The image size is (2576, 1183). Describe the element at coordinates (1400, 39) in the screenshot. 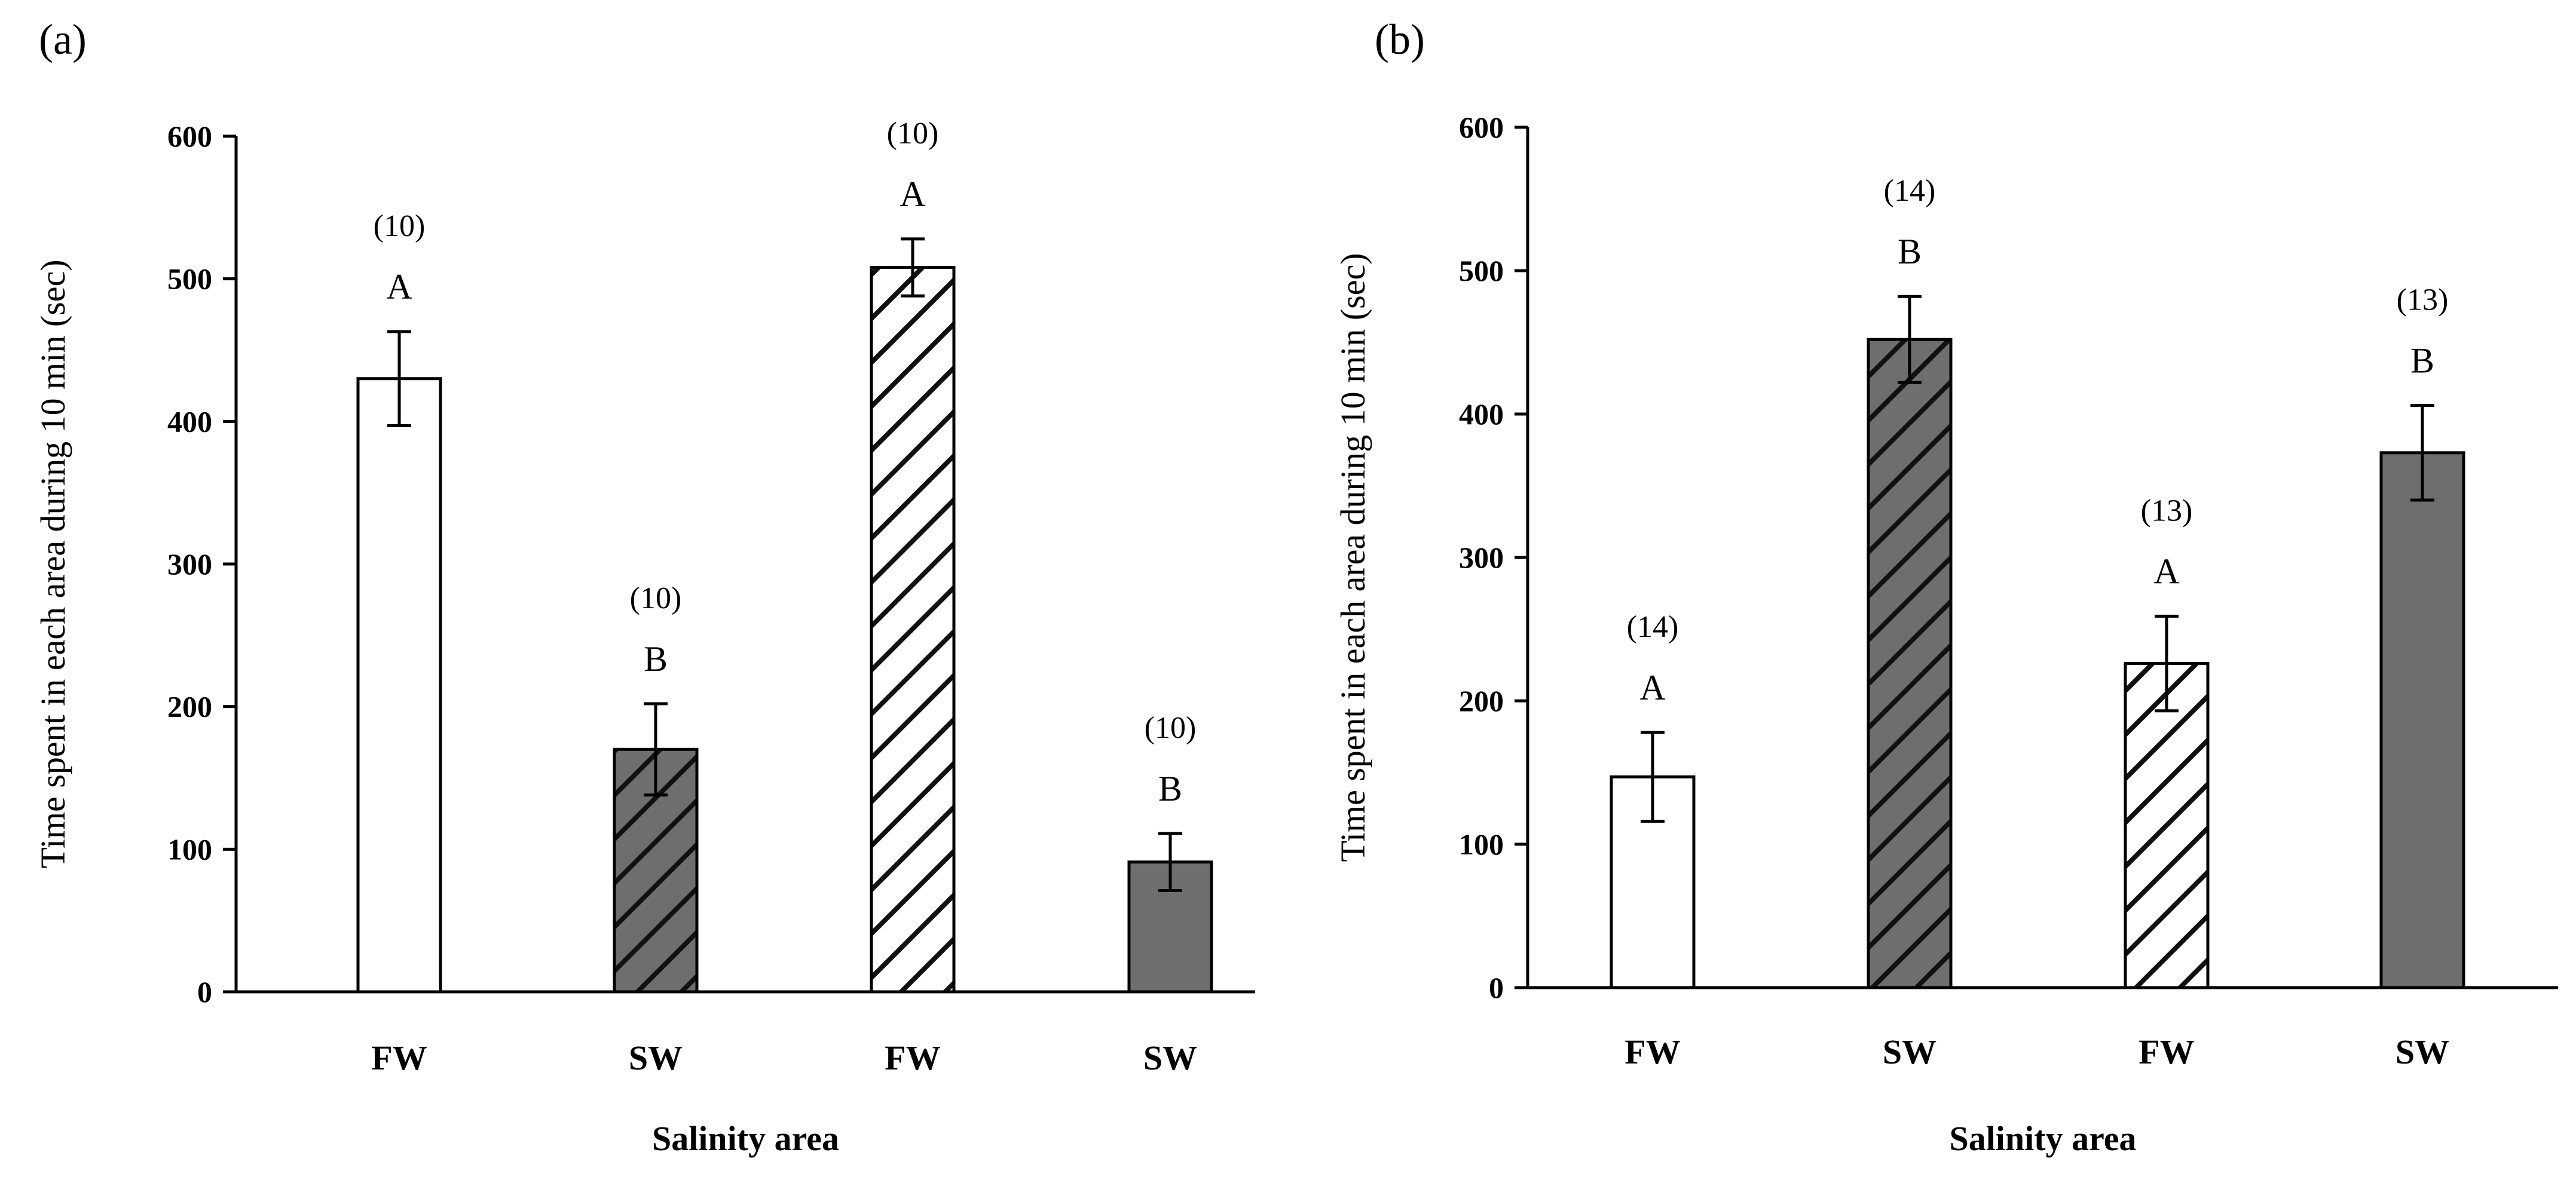

I see `panel-label: (b)` at that location.